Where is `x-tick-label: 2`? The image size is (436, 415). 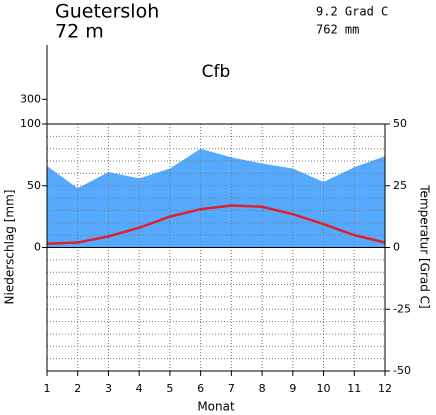 x-tick-label: 2 is located at coordinates (77, 388).